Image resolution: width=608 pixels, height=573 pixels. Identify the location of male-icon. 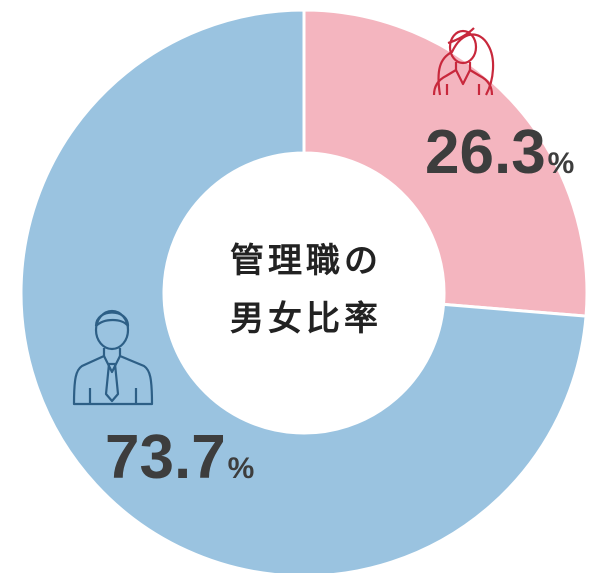
(113, 357).